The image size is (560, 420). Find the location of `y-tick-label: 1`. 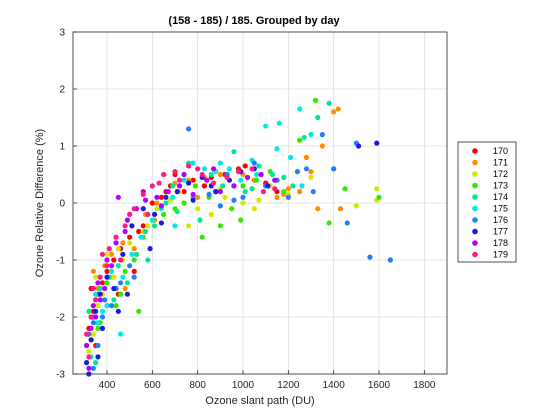

y-tick-label: 1 is located at coordinates (62, 147).